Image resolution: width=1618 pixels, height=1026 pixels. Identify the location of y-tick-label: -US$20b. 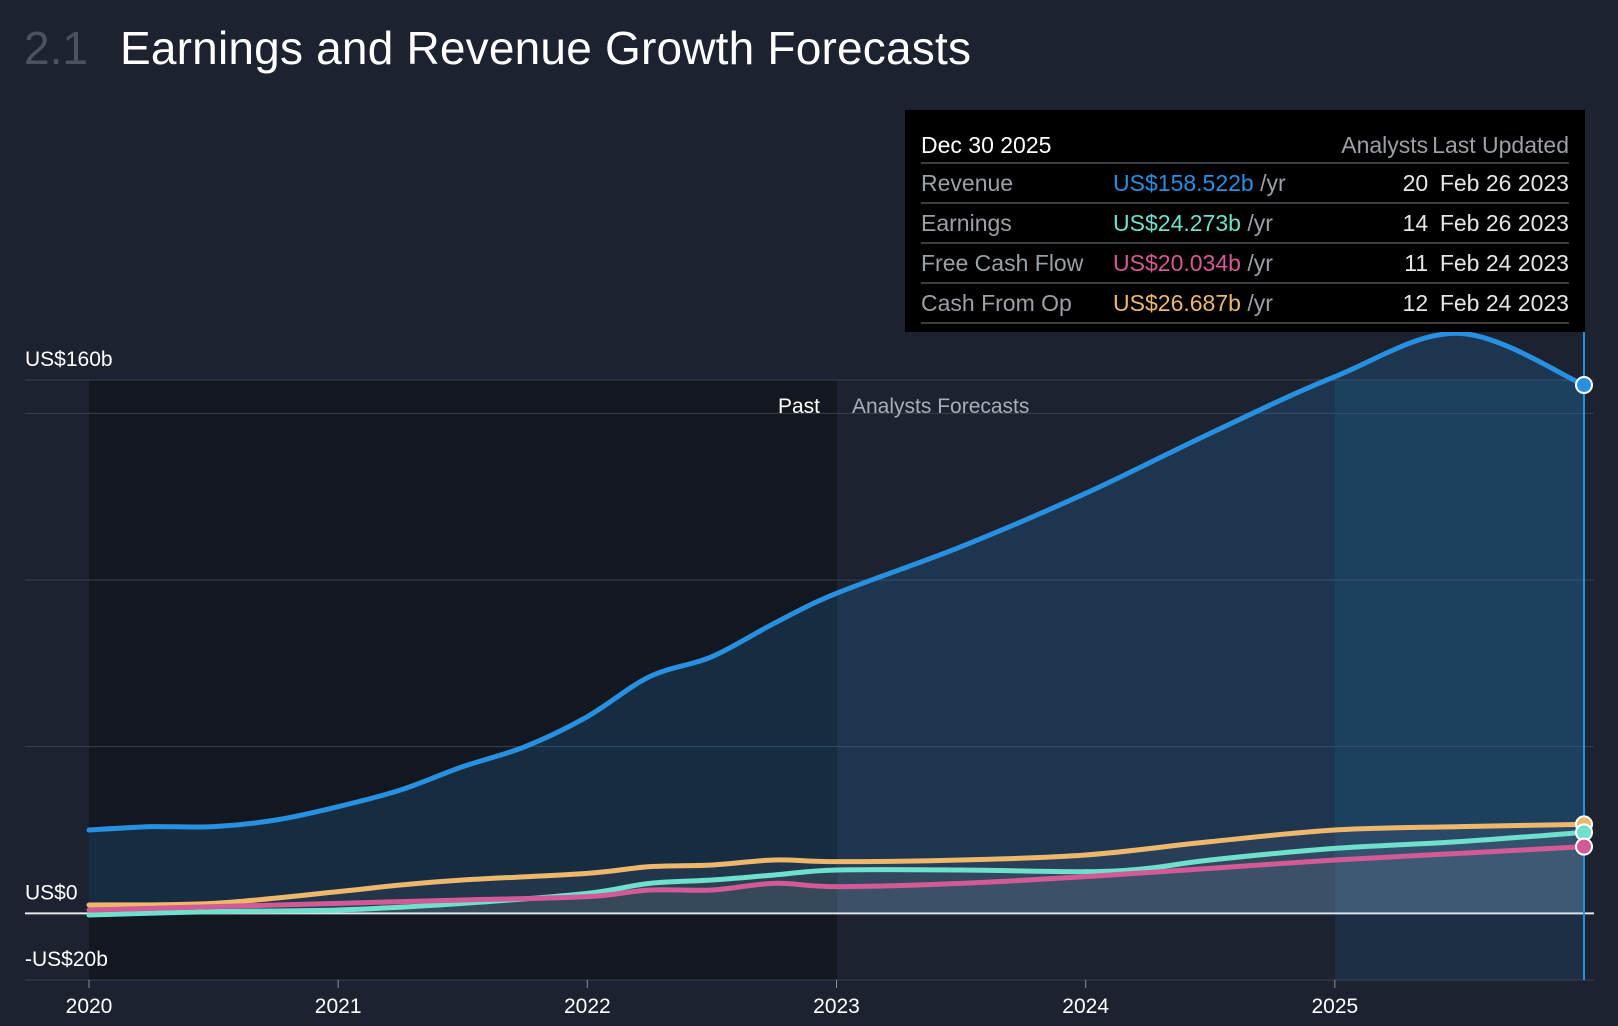
(66, 959).